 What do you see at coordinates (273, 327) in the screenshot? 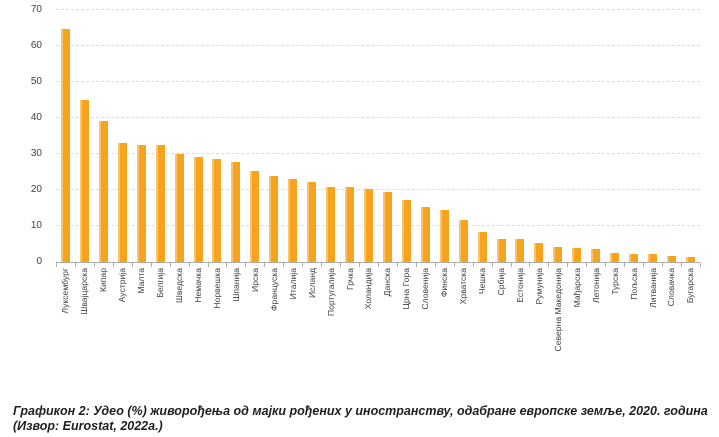
I see `x-label-slot: Француска` at bounding box center [273, 327].